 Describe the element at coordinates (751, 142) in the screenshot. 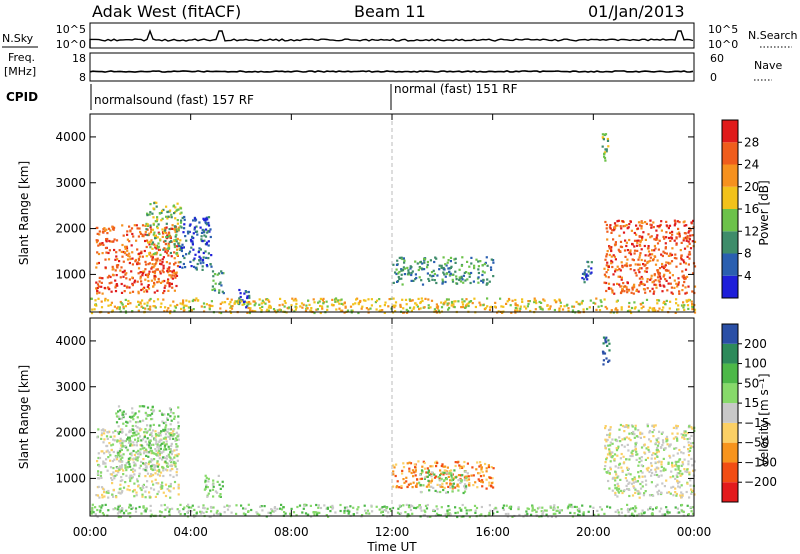

I see `colorbar-tick-label: 28` at that location.